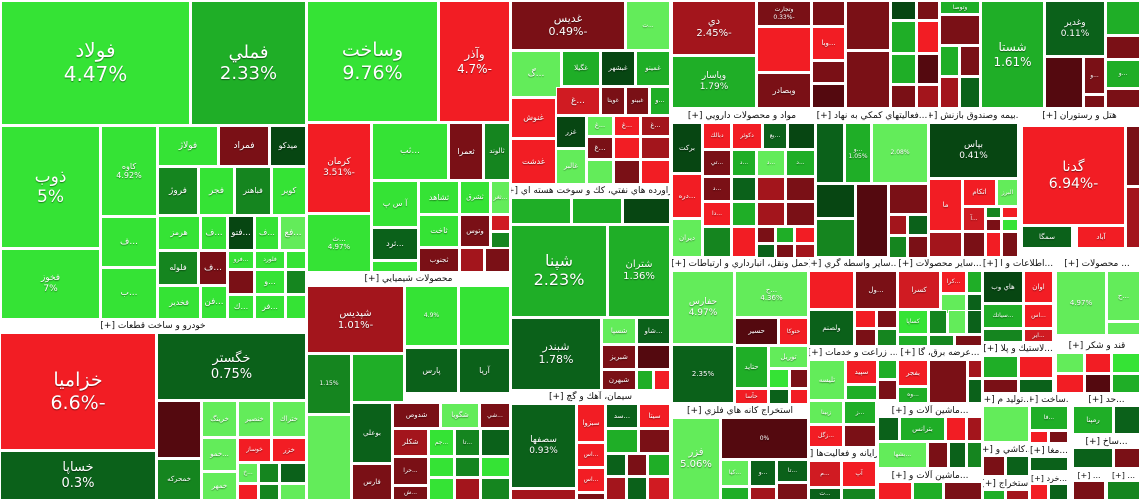 This screenshot has height=500, width=1140. I want to click on treemap-tile: شپديس -1.01%, so click(355, 319).